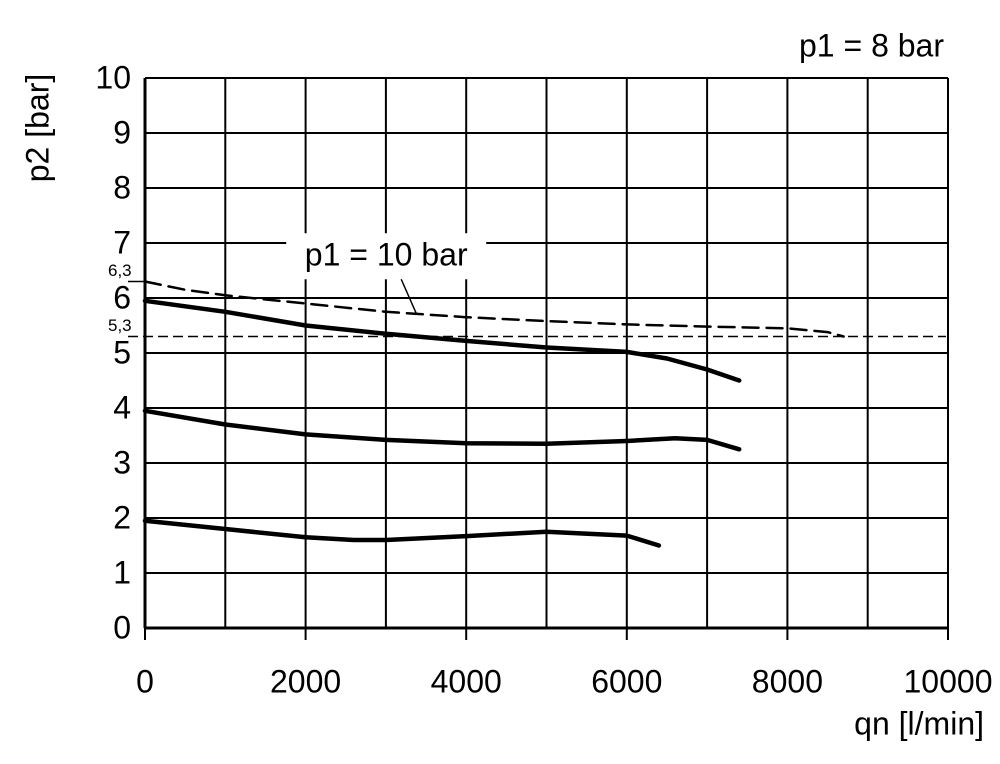  I want to click on x-tick-label: 4000, so click(466, 681).